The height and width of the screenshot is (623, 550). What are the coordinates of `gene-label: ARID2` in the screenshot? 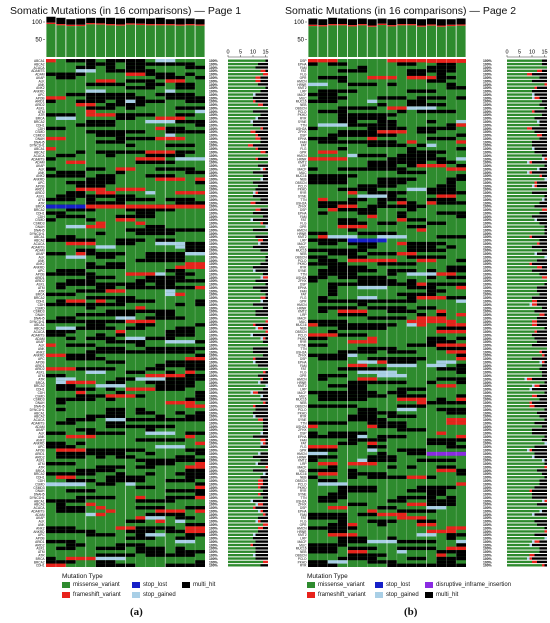 It's located at (40, 193).